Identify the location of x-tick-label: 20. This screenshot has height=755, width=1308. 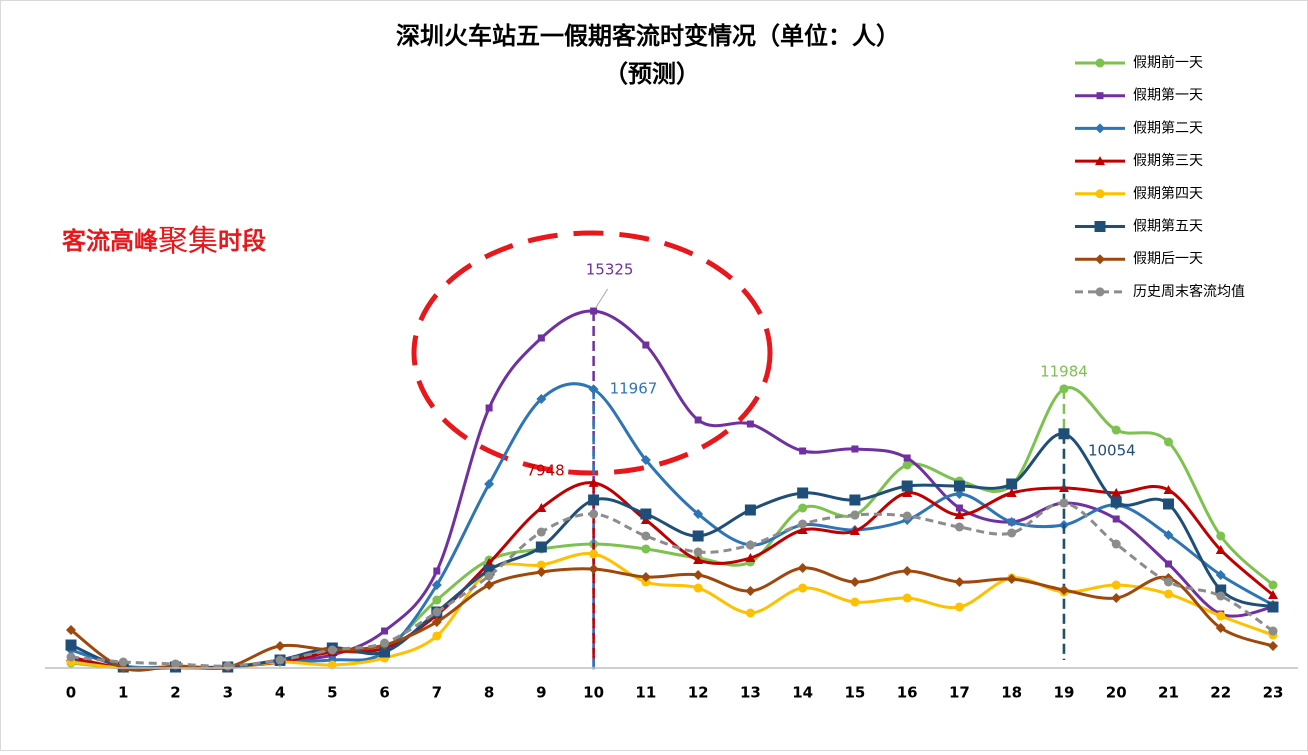
(1116, 693).